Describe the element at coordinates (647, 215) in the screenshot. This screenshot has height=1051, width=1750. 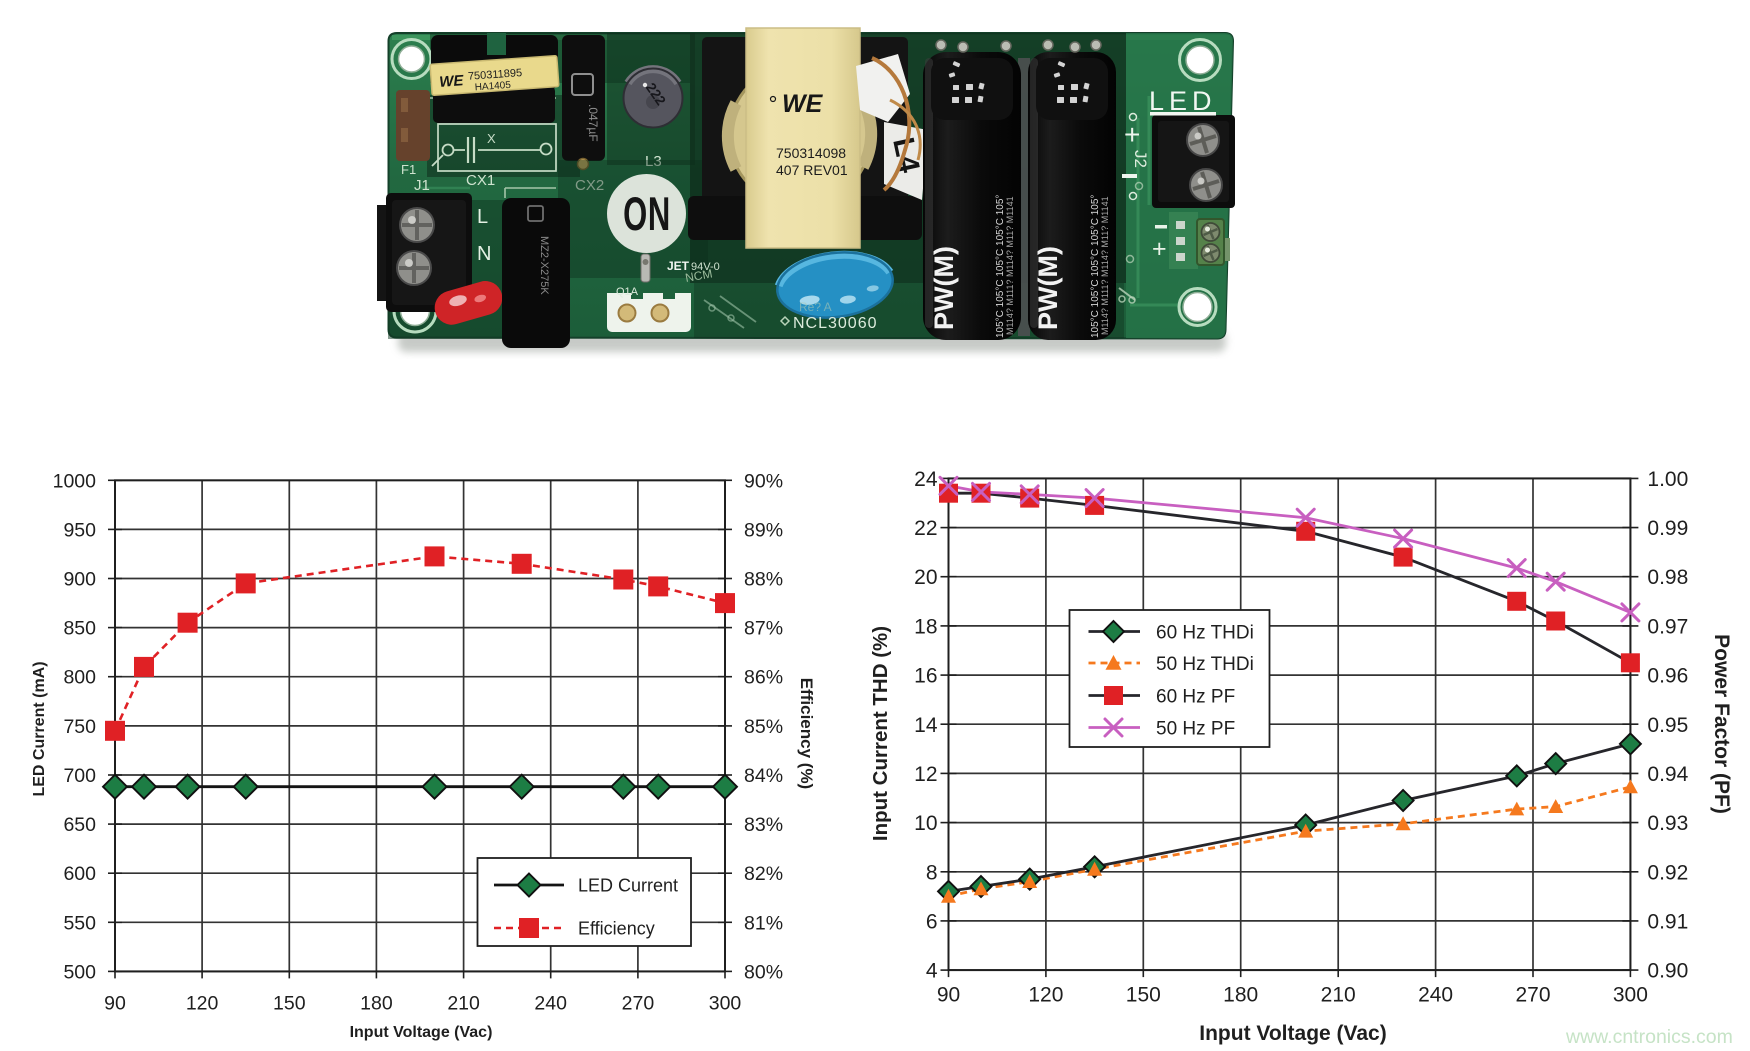
I see `svg-text: ON` at that location.